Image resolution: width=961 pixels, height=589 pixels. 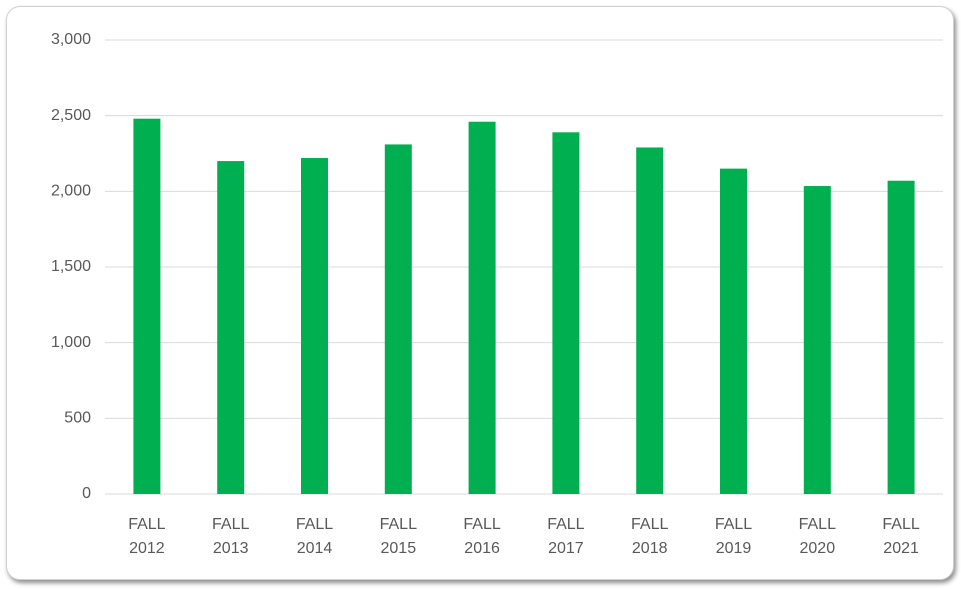 What do you see at coordinates (231, 536) in the screenshot?
I see `x-tick-label: FALL 2013` at bounding box center [231, 536].